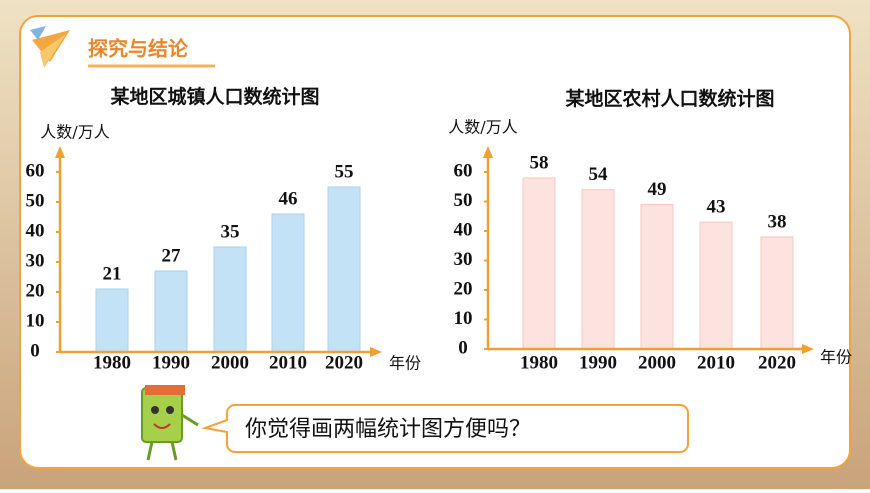  I want to click on value-label: 38, so click(777, 221).